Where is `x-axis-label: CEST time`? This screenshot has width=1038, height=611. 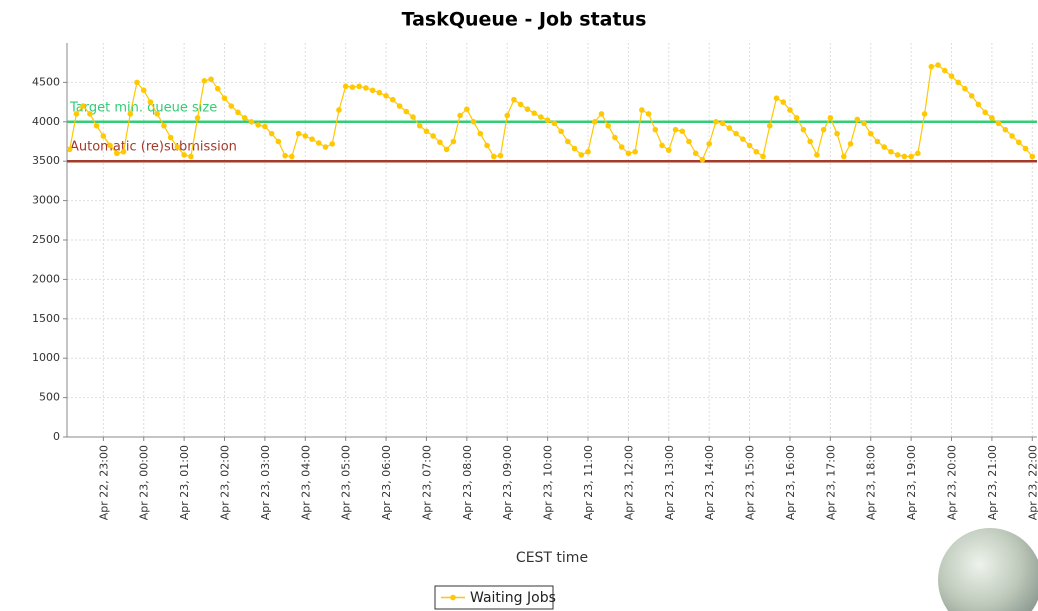 x-axis-label: CEST time is located at coordinates (552, 558).